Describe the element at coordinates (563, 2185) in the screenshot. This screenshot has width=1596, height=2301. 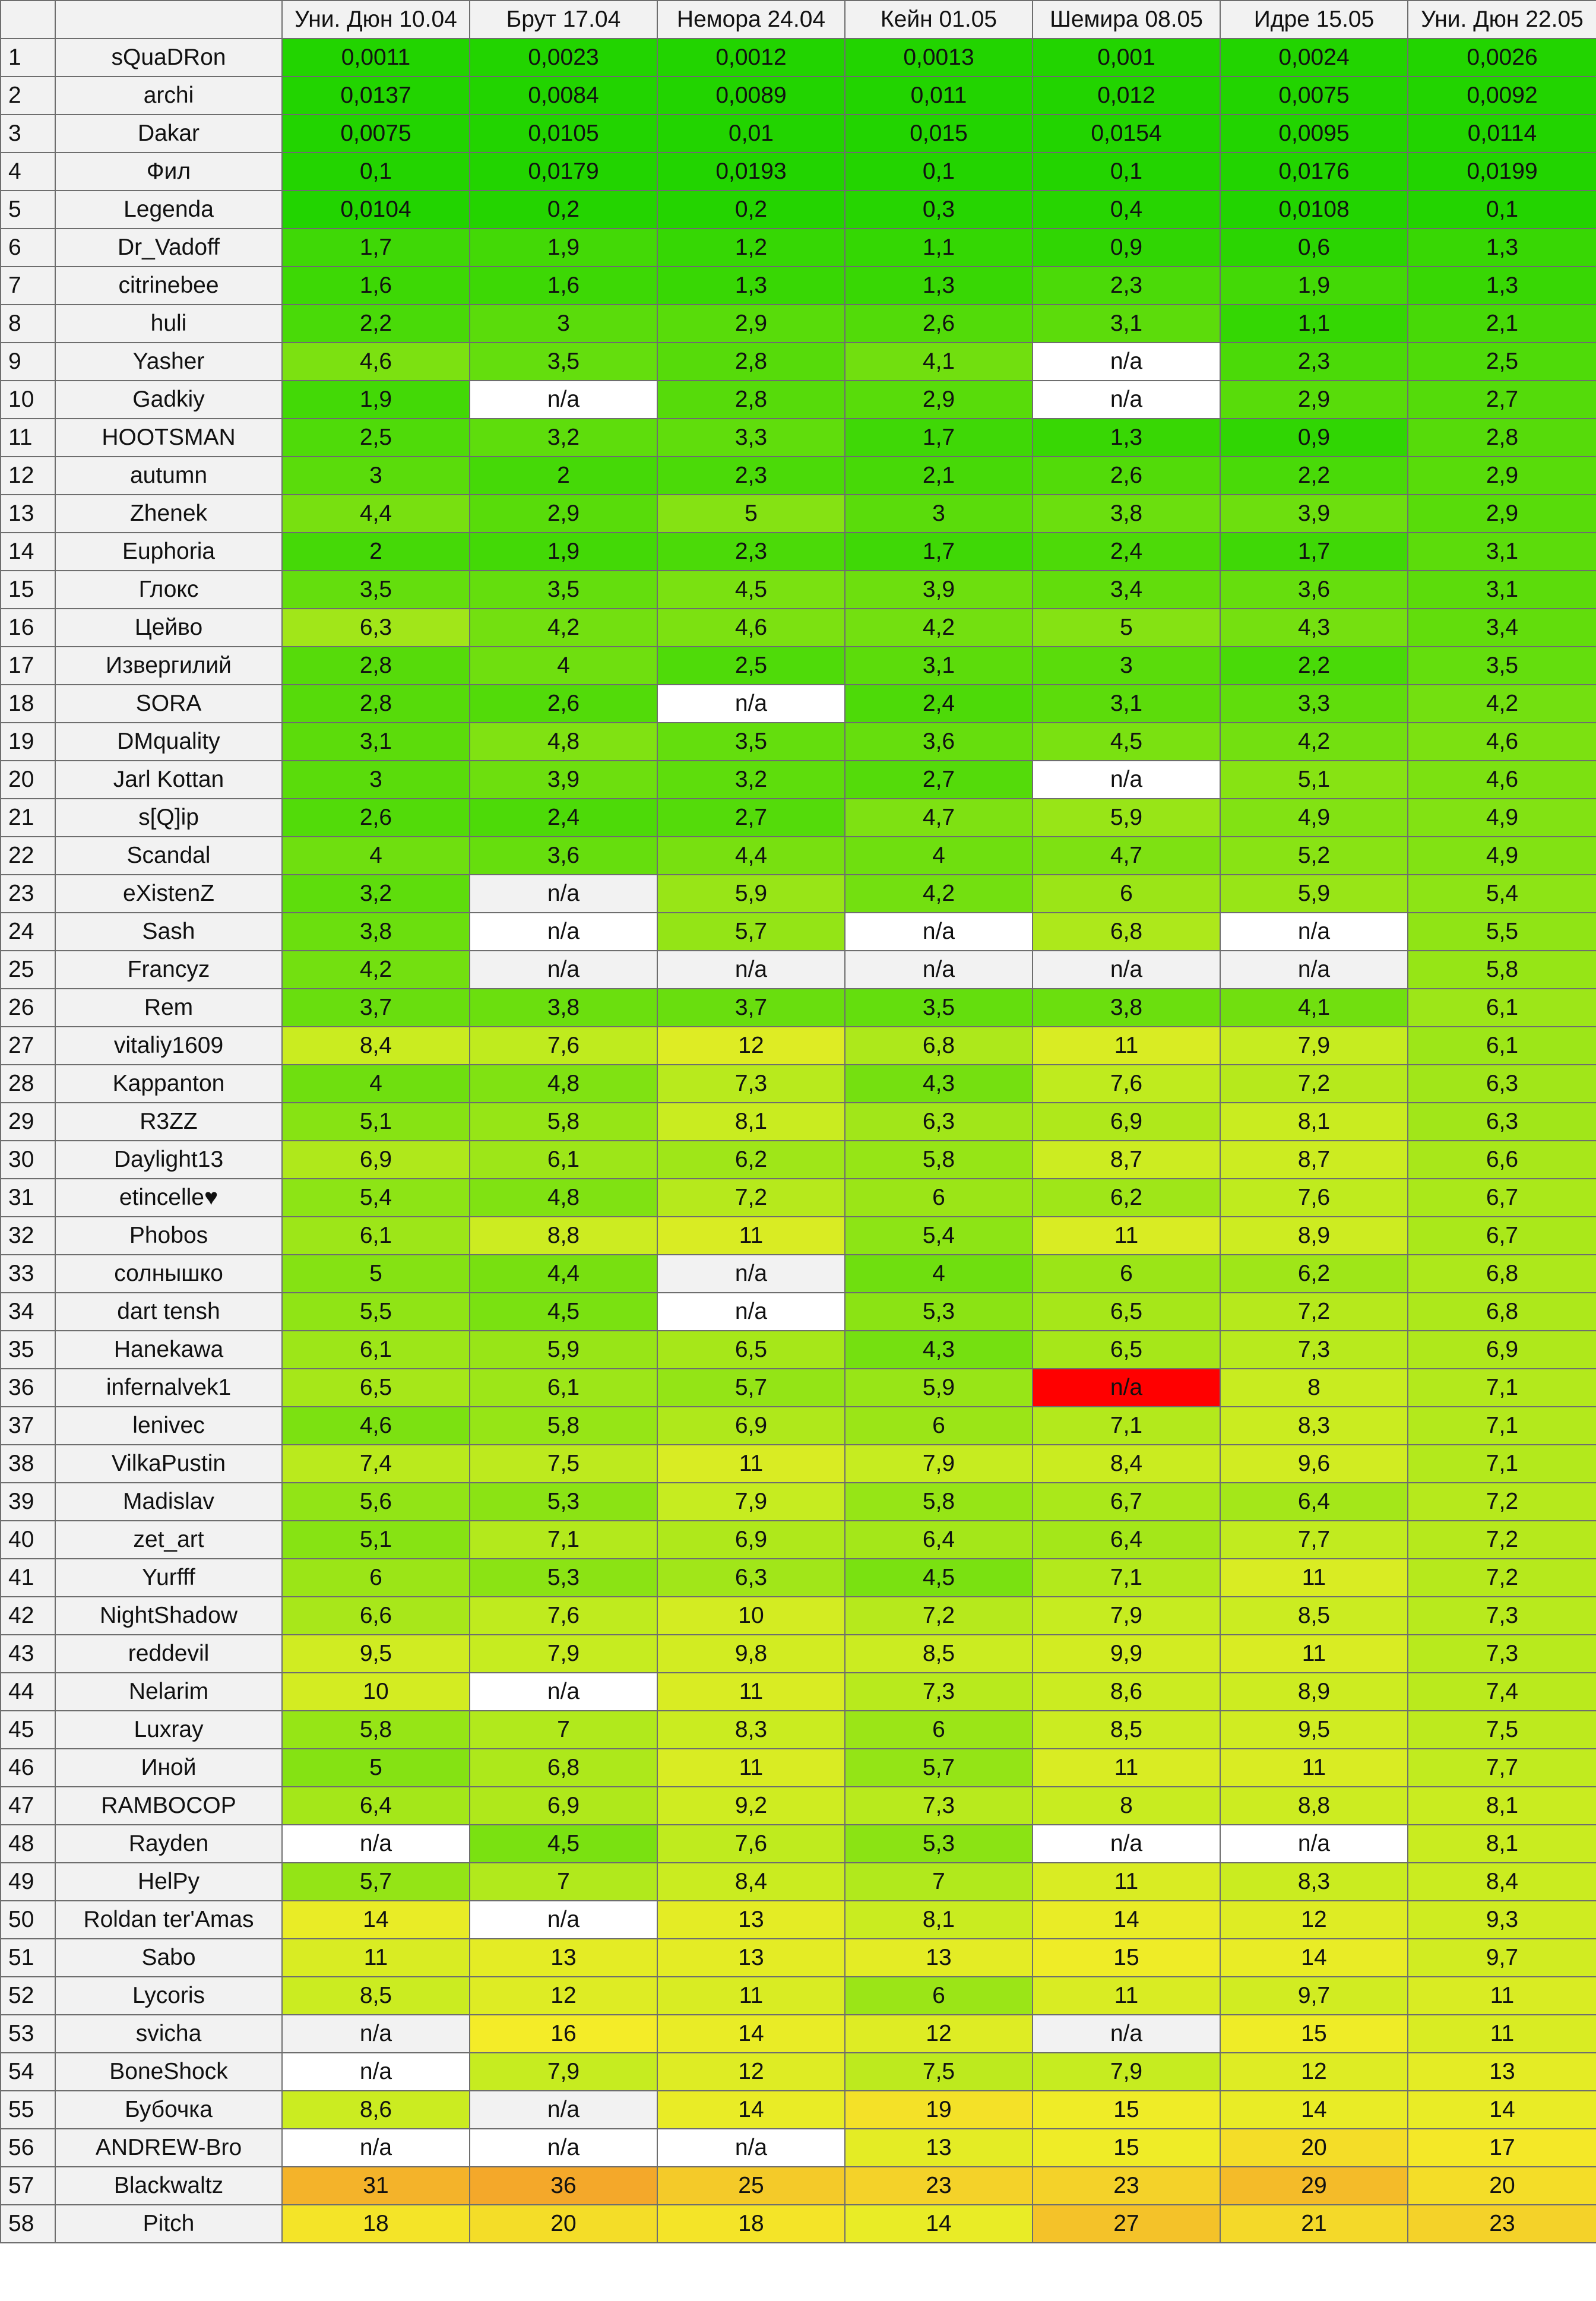
I see `score-cell: 36` at that location.